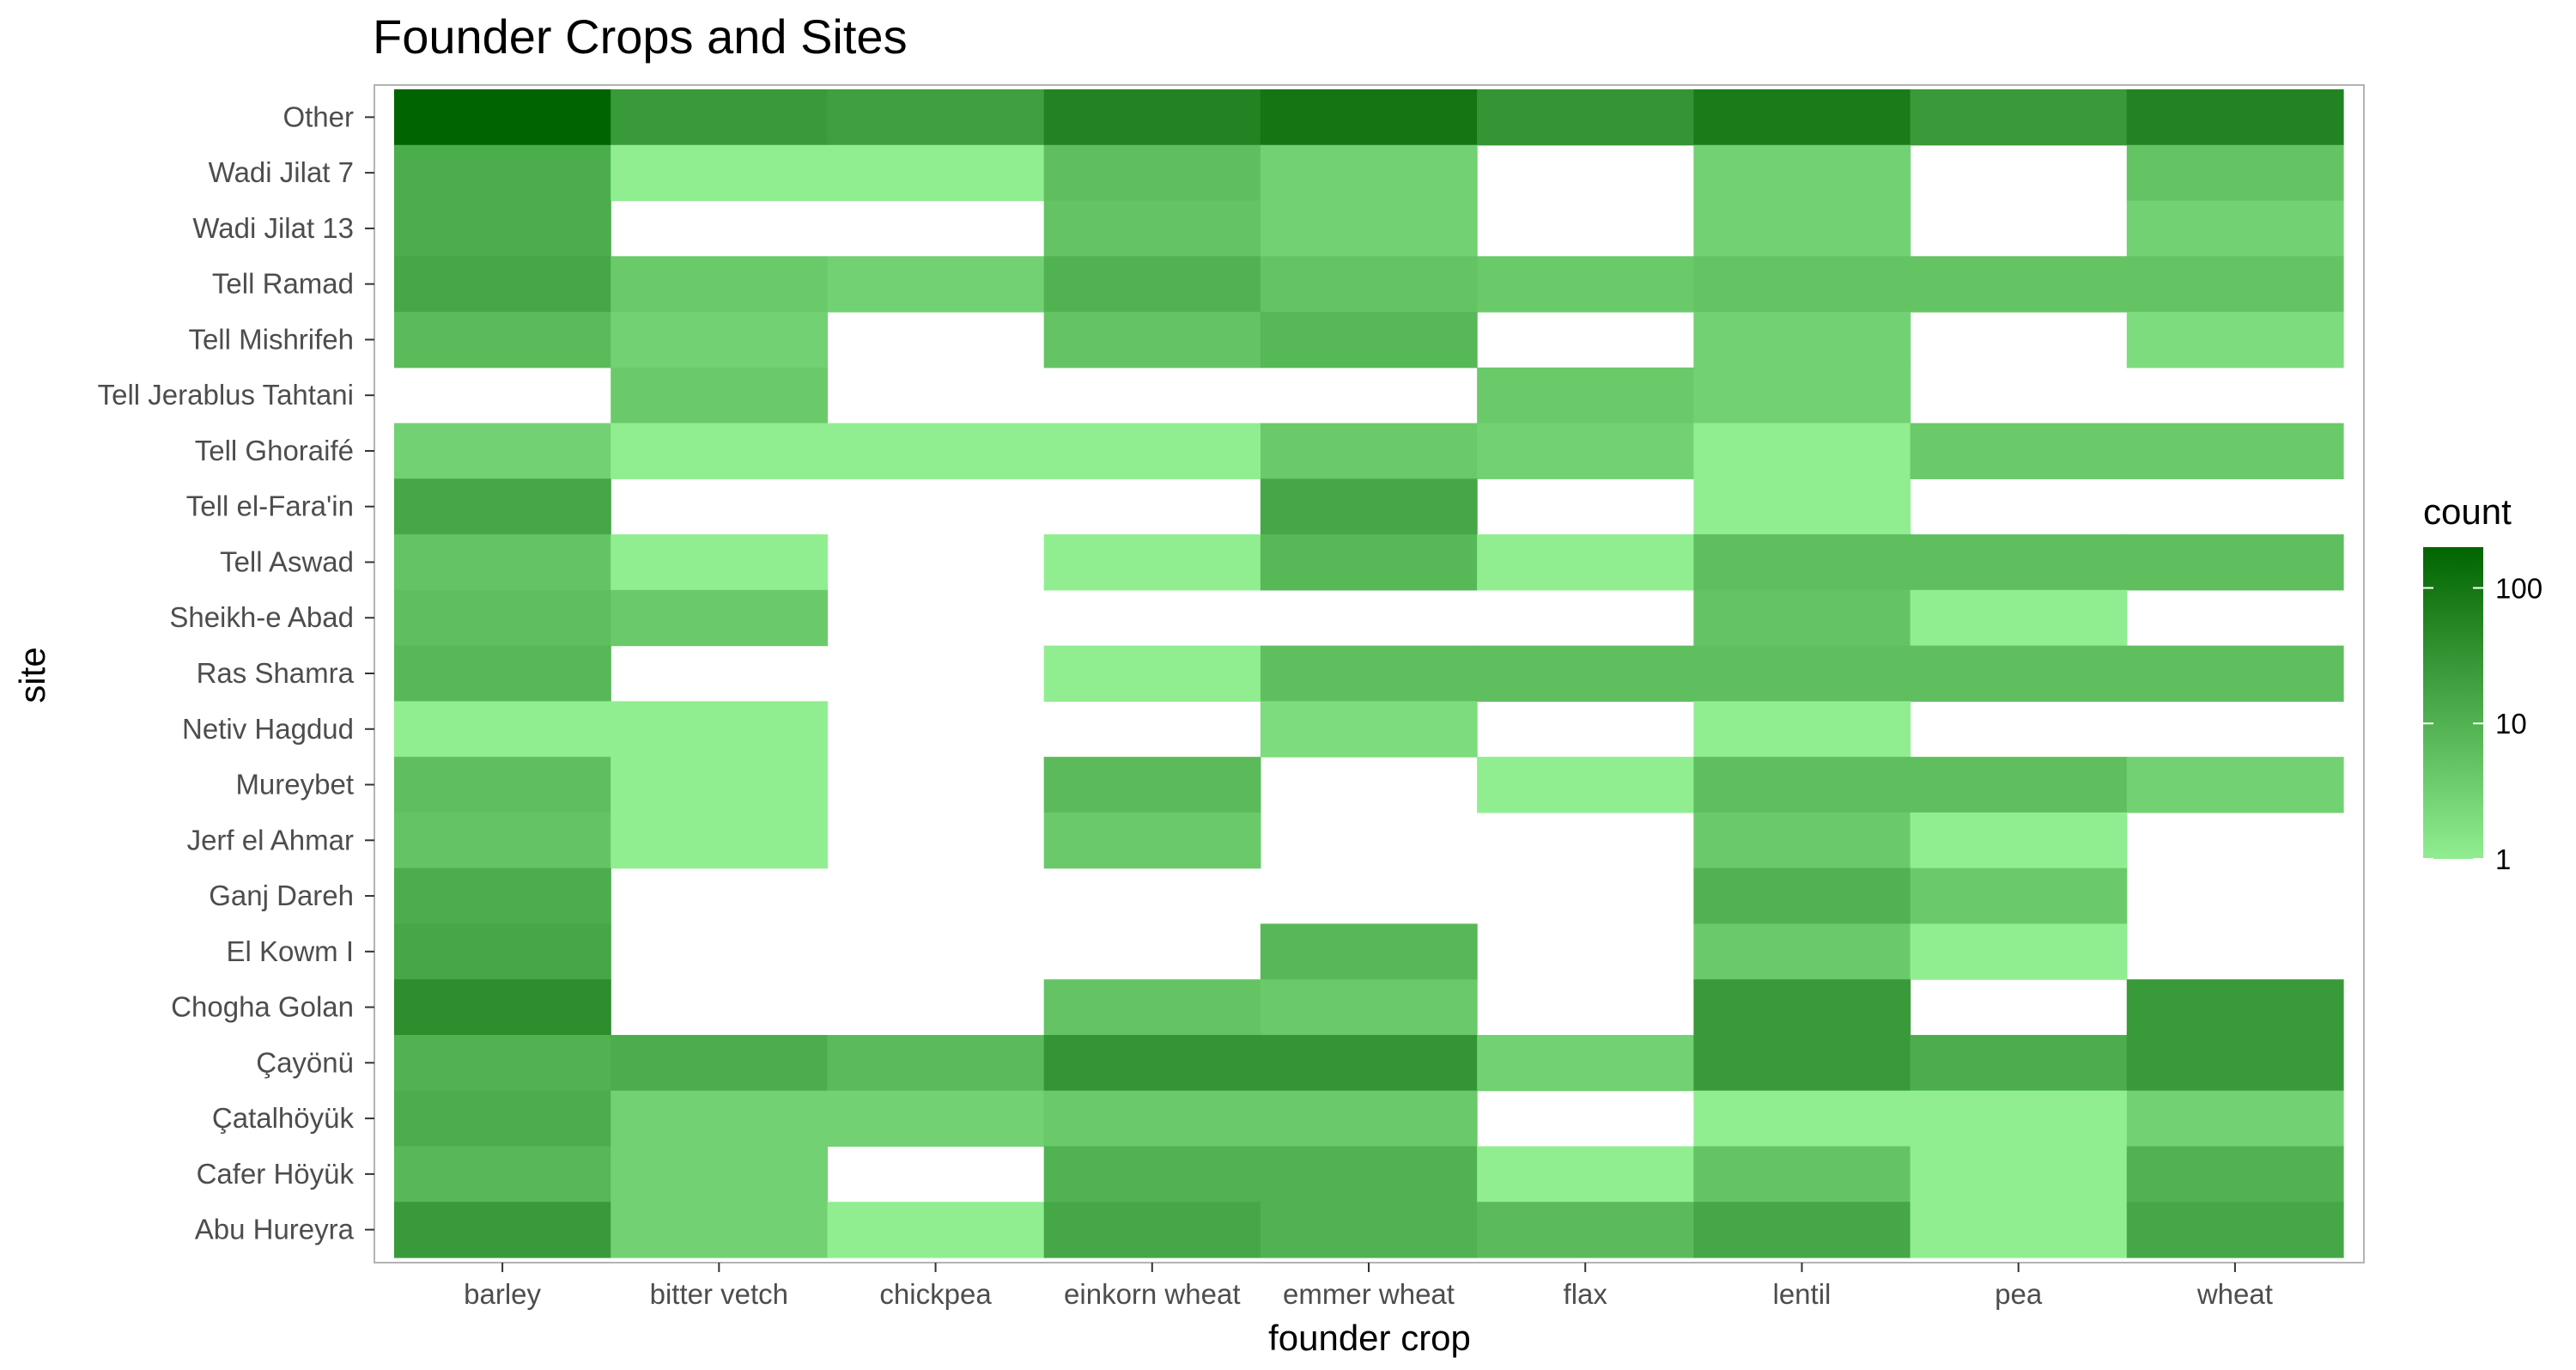 The height and width of the screenshot is (1370, 2576). Describe the element at coordinates (294, 785) in the screenshot. I see `y-tick-label: Mureybet` at that location.